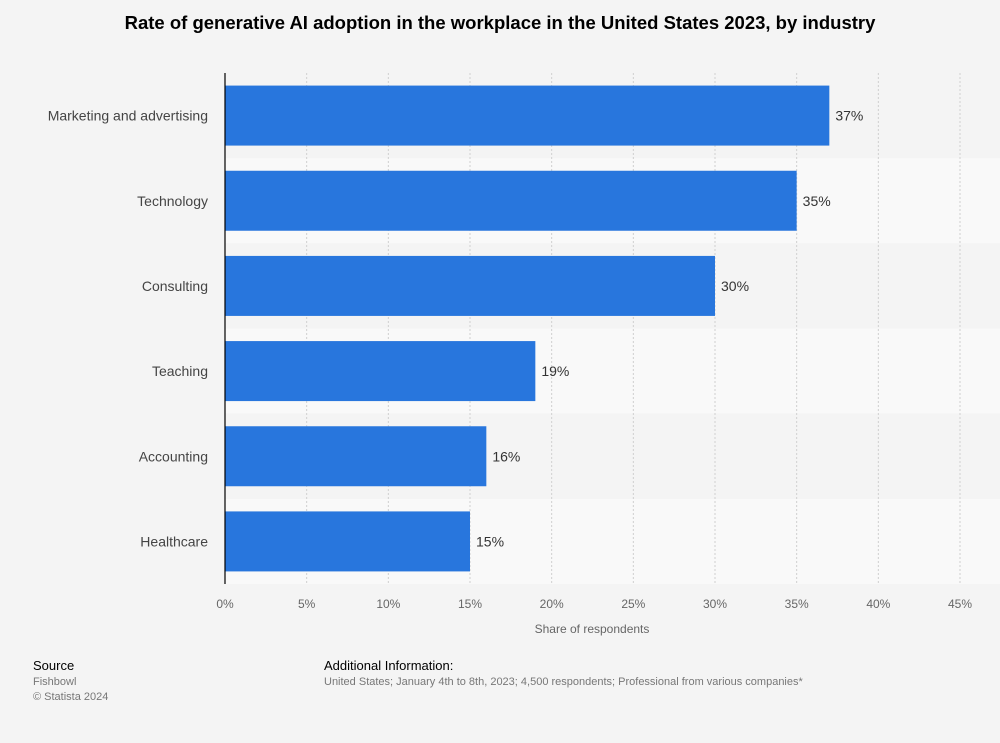 Image resolution: width=1000 pixels, height=743 pixels. I want to click on category-label: Marketing and advertising, so click(128, 116).